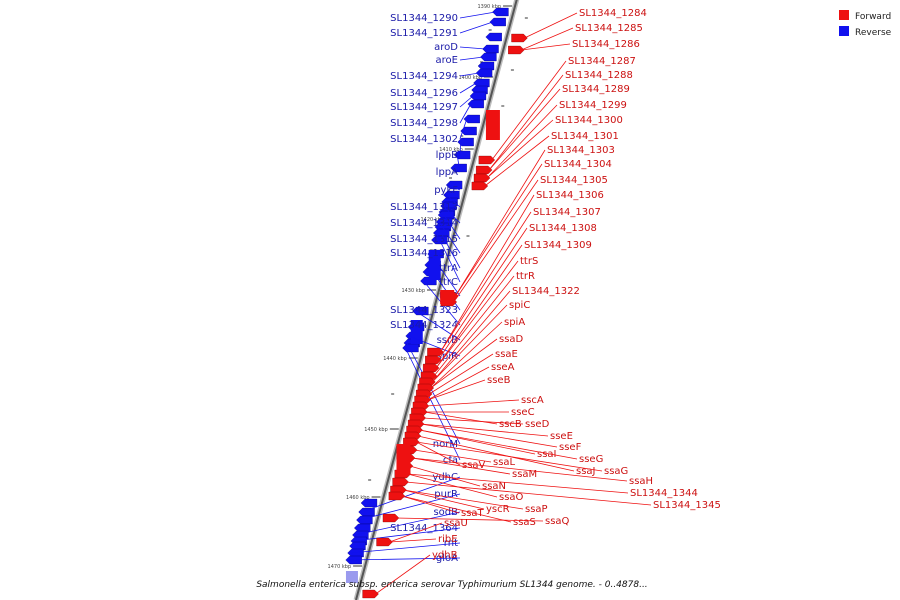 The width and height of the screenshot is (900, 600). What do you see at coordinates (424, 310) in the screenshot?
I see `reverse-label-sl1344-1323: SL1344_1323` at bounding box center [424, 310].